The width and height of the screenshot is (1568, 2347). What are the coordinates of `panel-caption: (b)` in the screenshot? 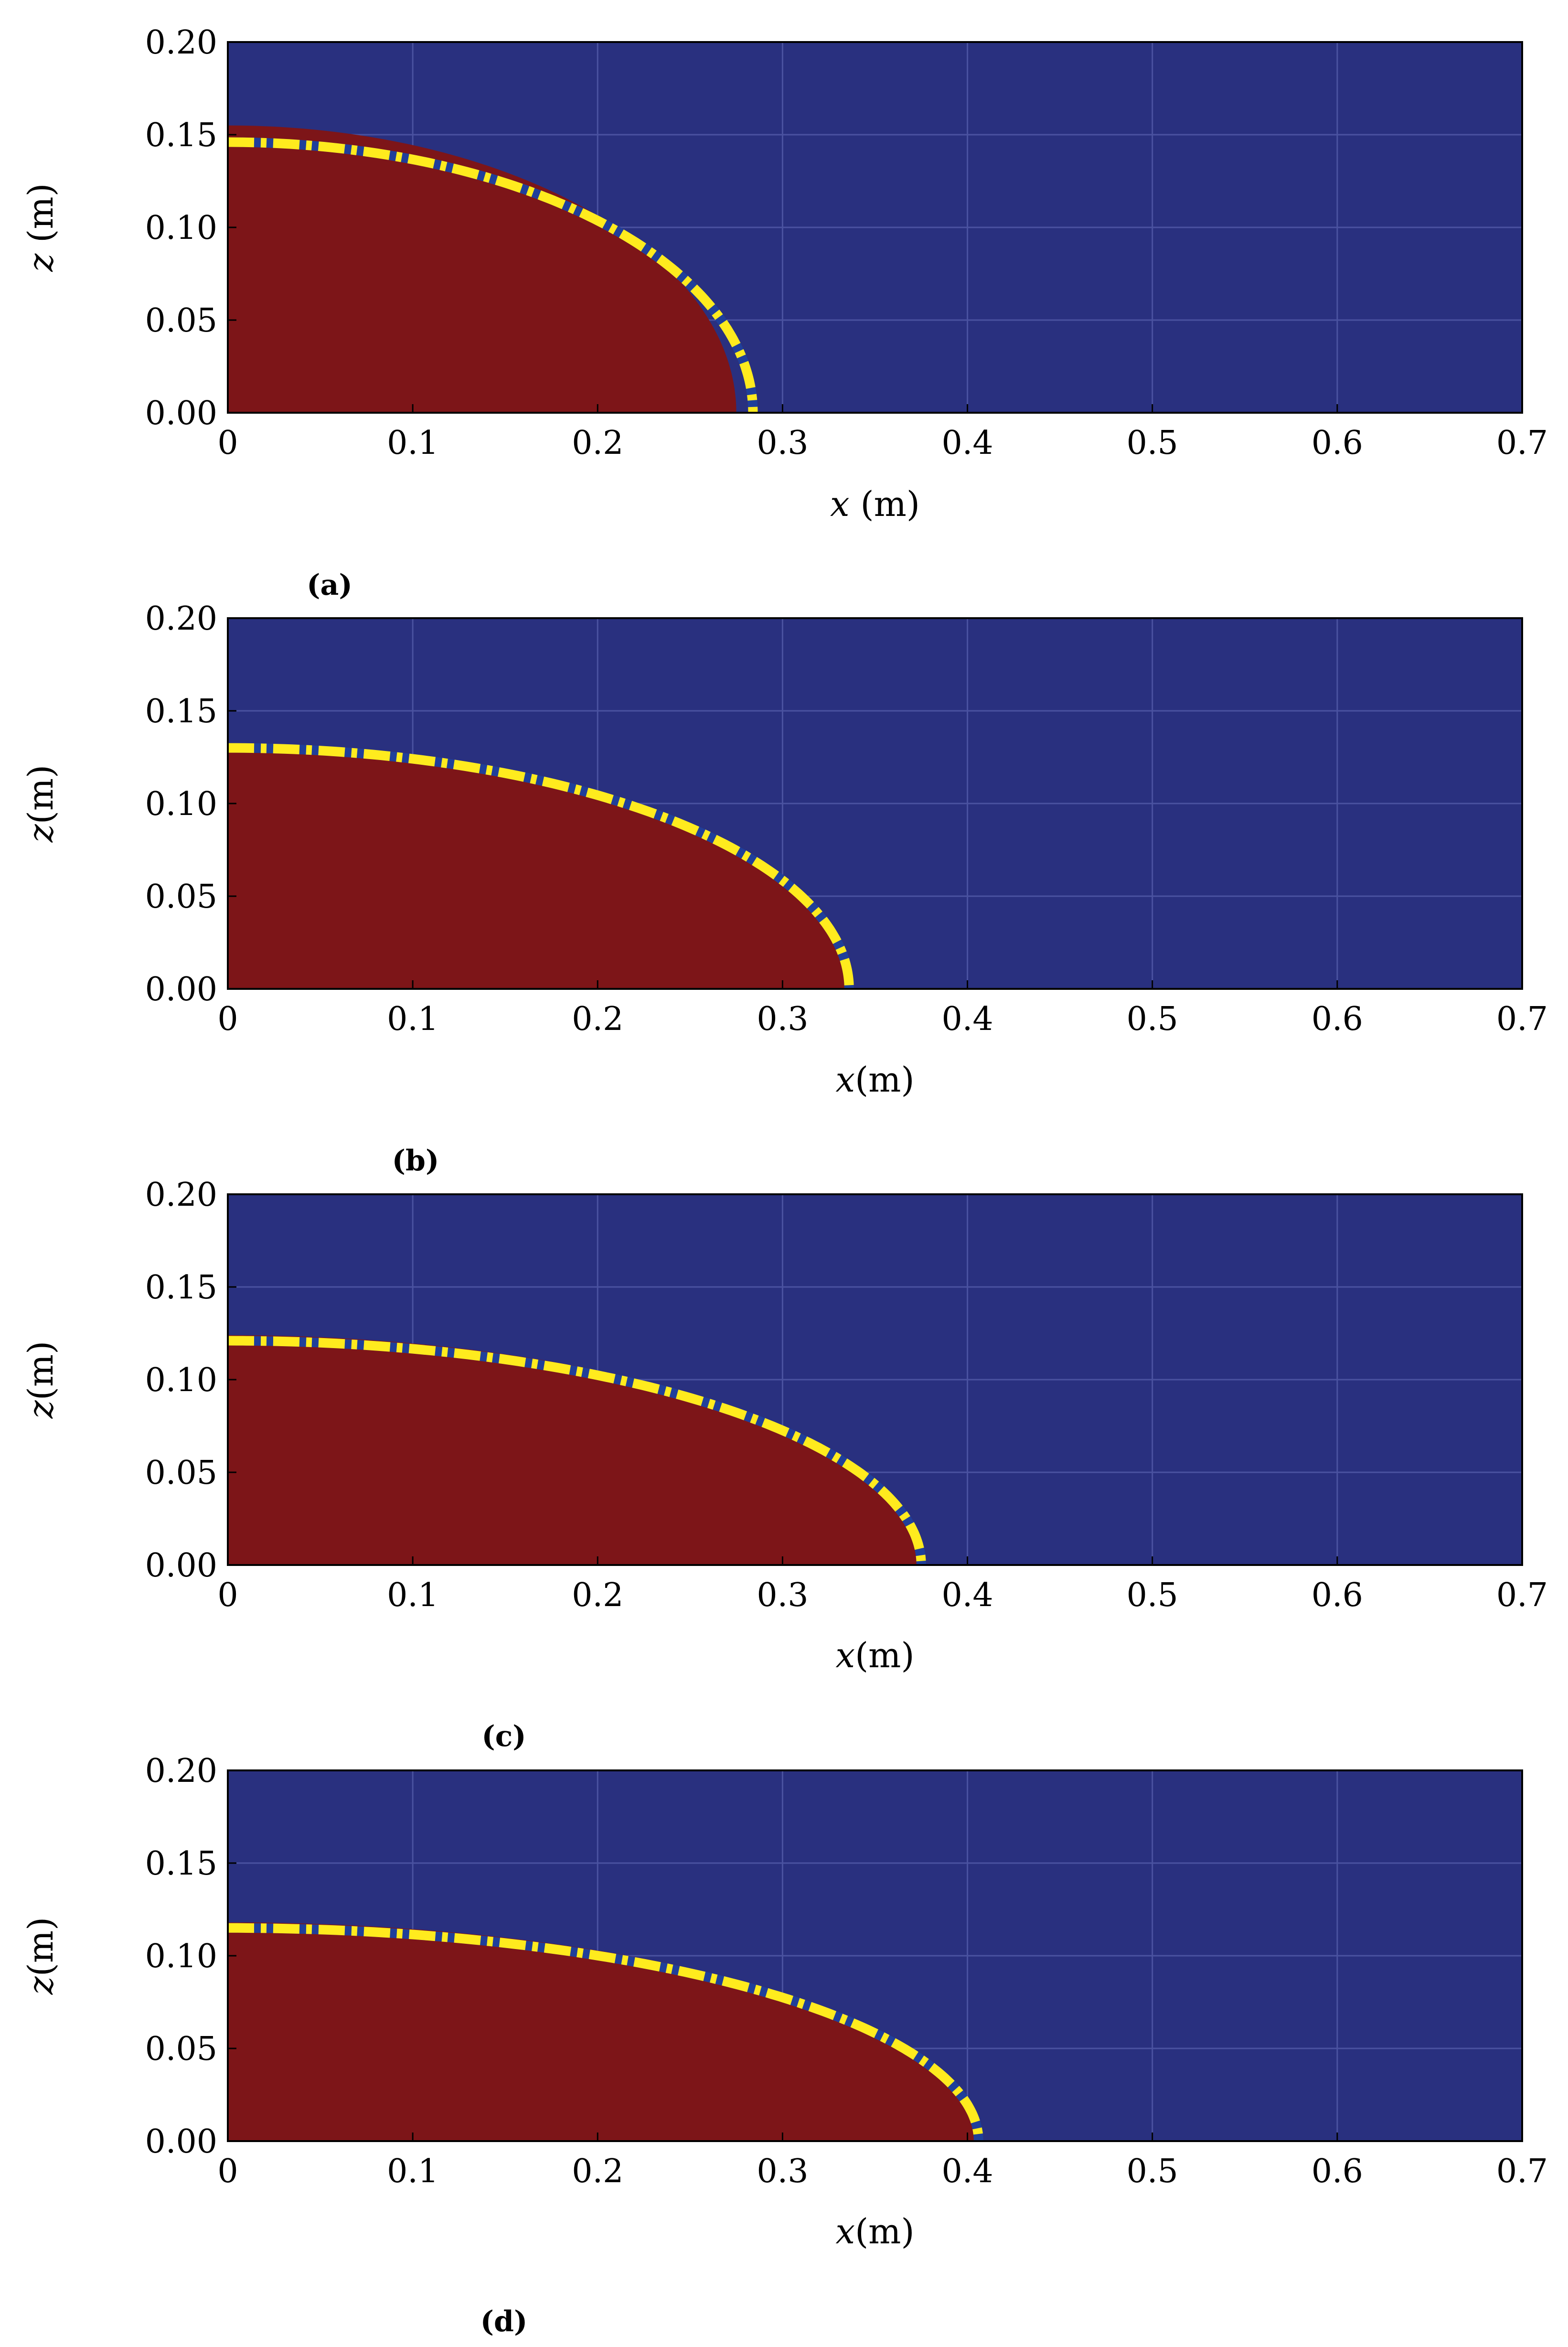 It's located at (415, 1161).